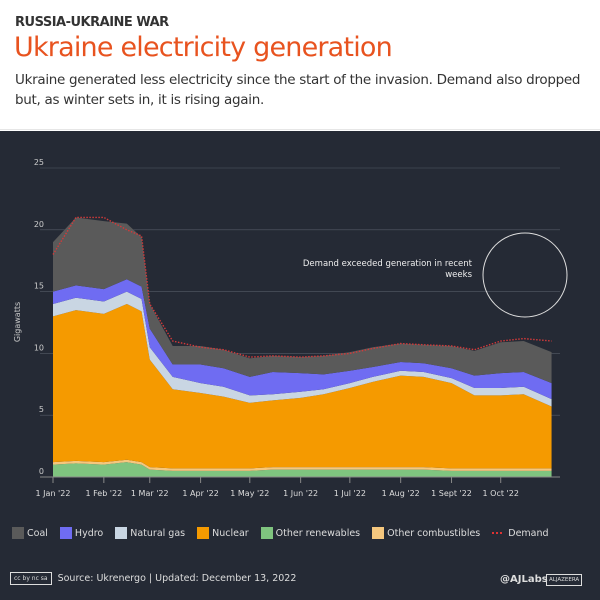 The image size is (600, 600). Describe the element at coordinates (158, 533) in the screenshot. I see `legend-label: Natural gas` at that location.